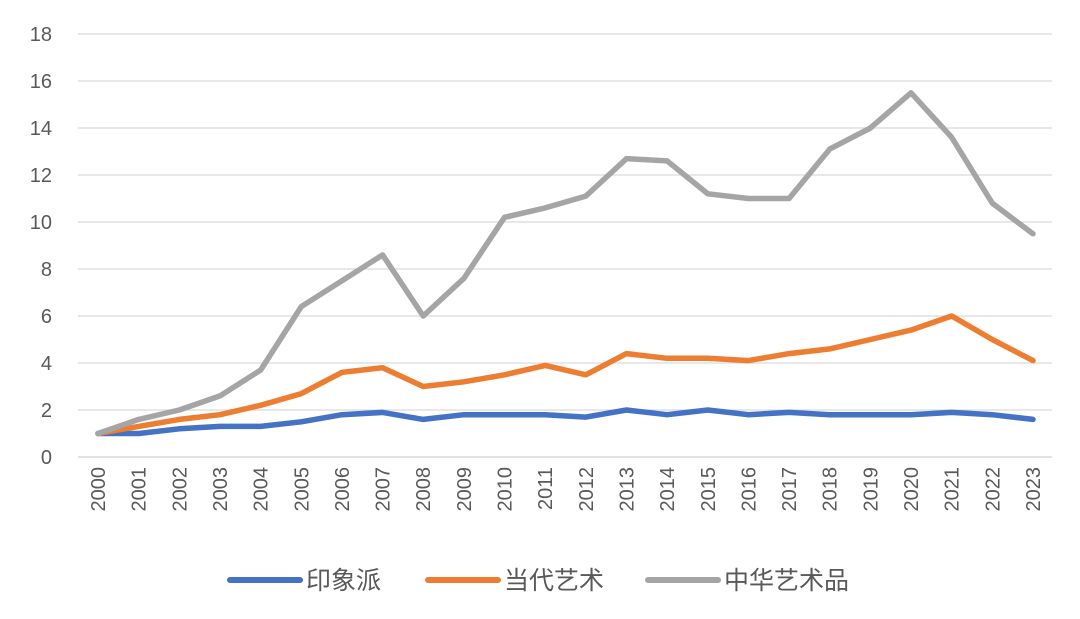  Describe the element at coordinates (993, 489) in the screenshot. I see `x-tick-label: 2022` at that location.